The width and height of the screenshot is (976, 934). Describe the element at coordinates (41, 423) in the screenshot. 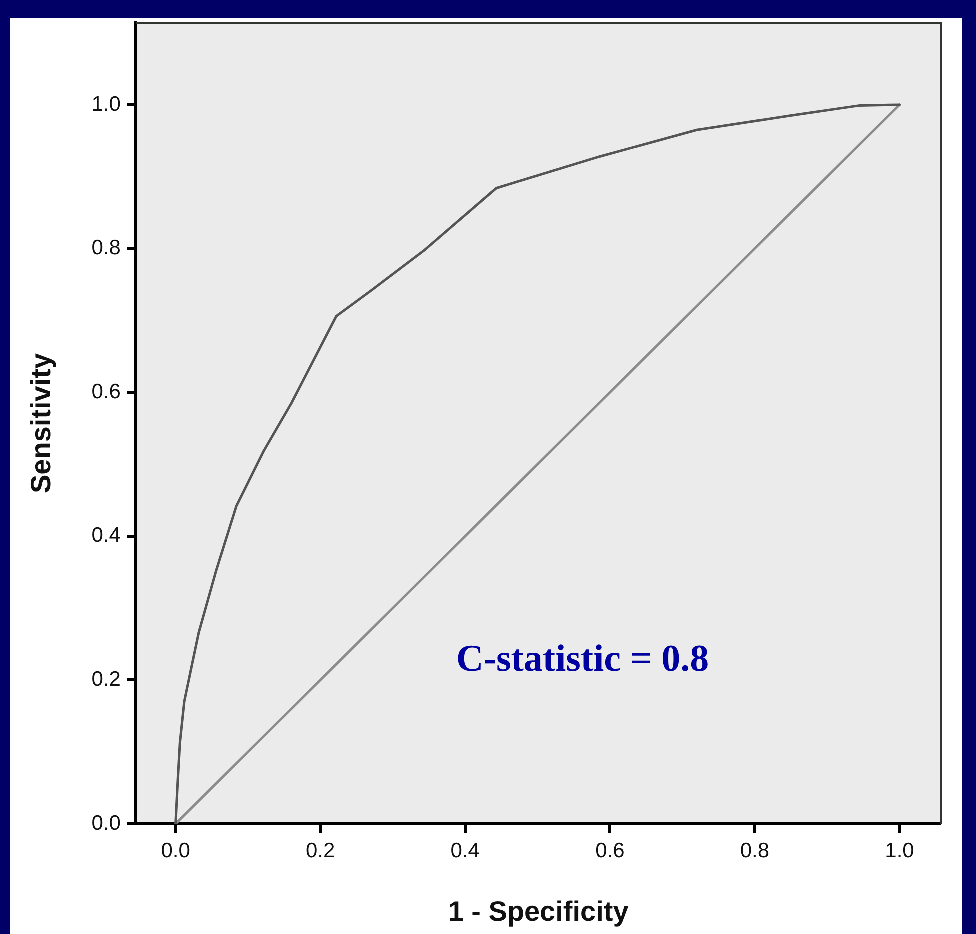

I see `y-axis-title: Sensitivity` at that location.